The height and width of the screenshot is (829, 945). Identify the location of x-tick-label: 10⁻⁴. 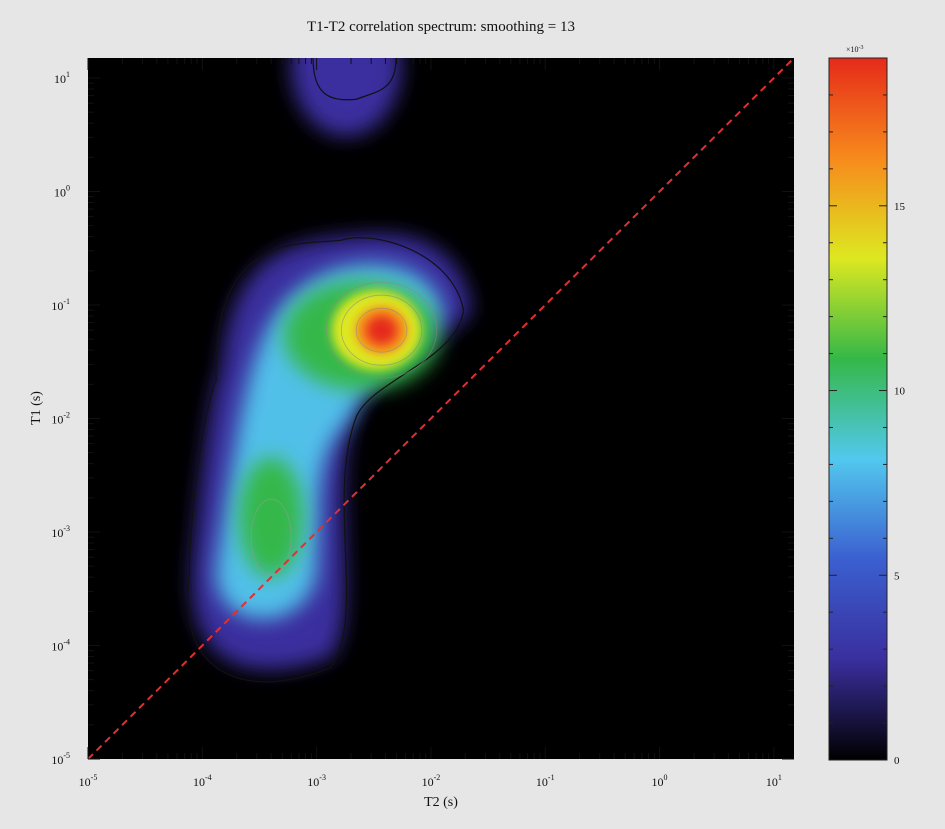
(202, 781).